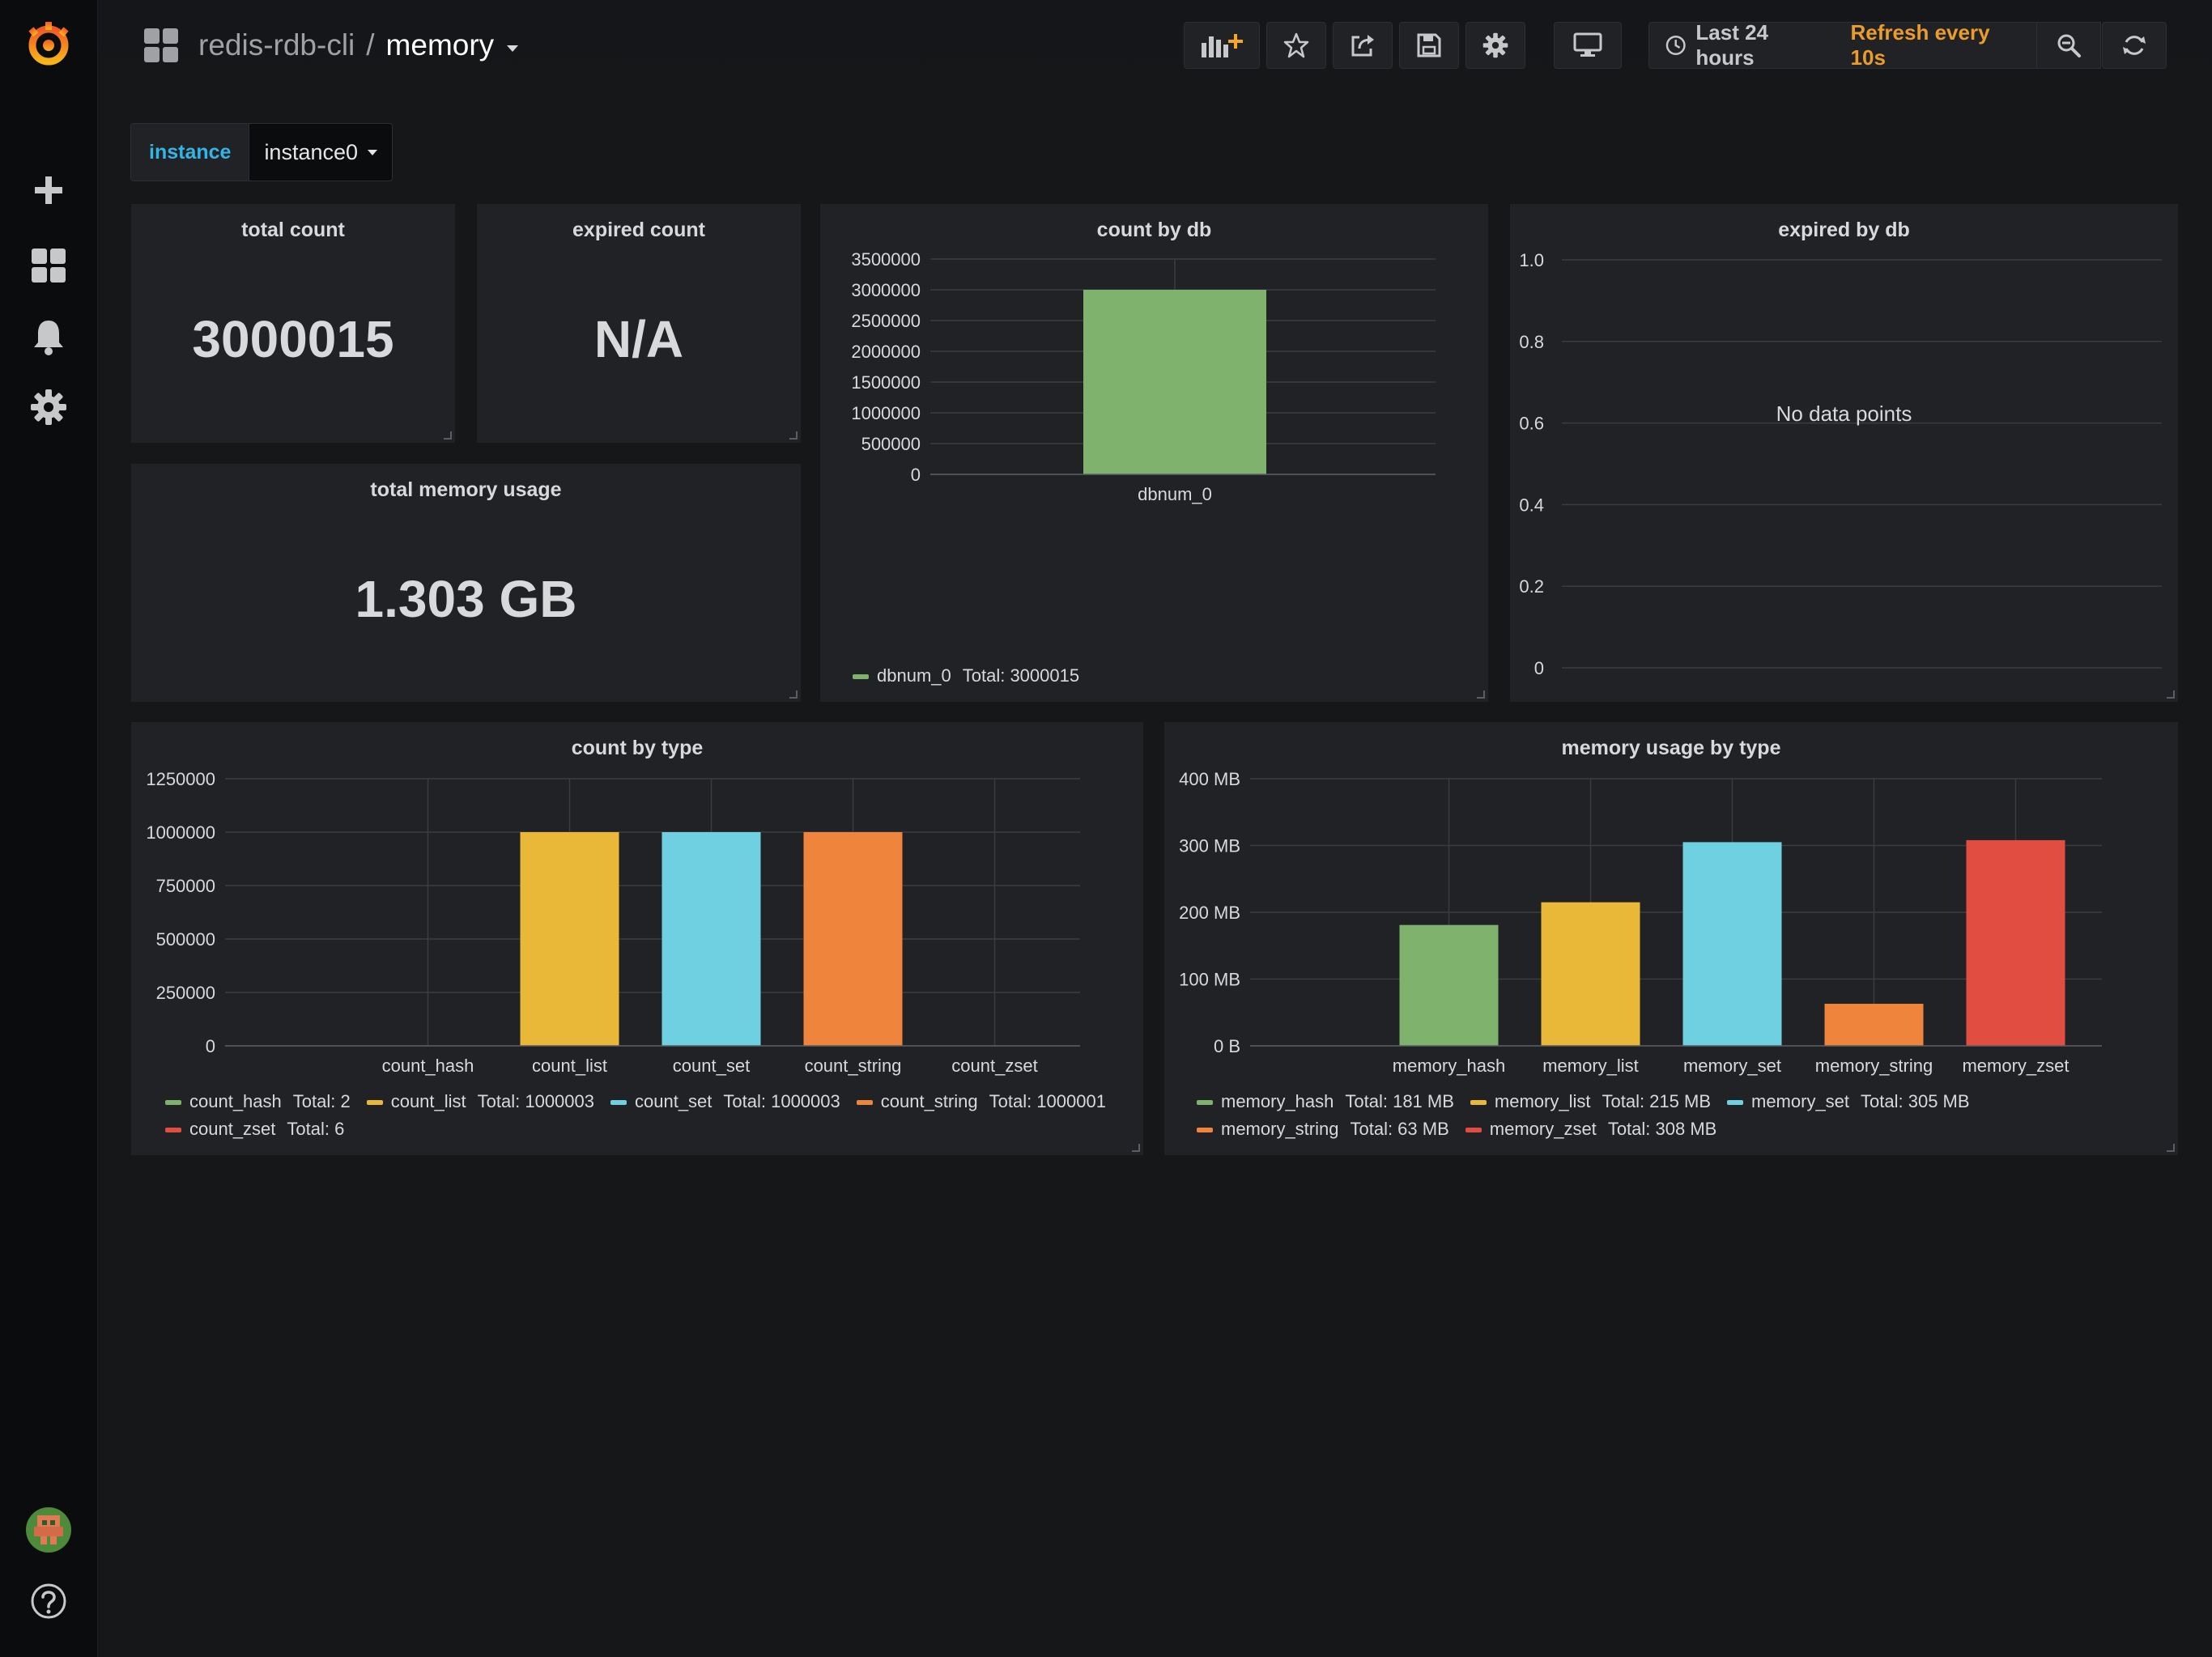 This screenshot has height=1657, width=2212. I want to click on legend-total: Total: 1000001, so click(1047, 1101).